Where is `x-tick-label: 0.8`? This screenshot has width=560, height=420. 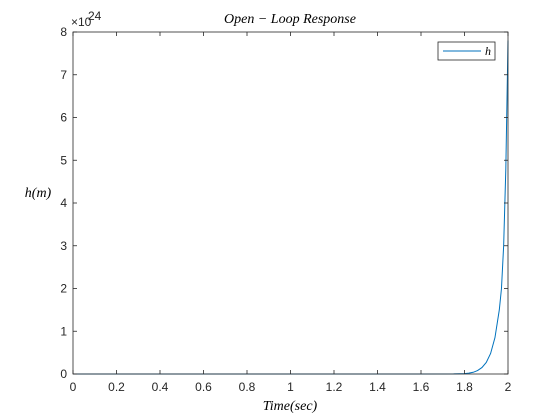 x-tick-label: 0.8 is located at coordinates (247, 387).